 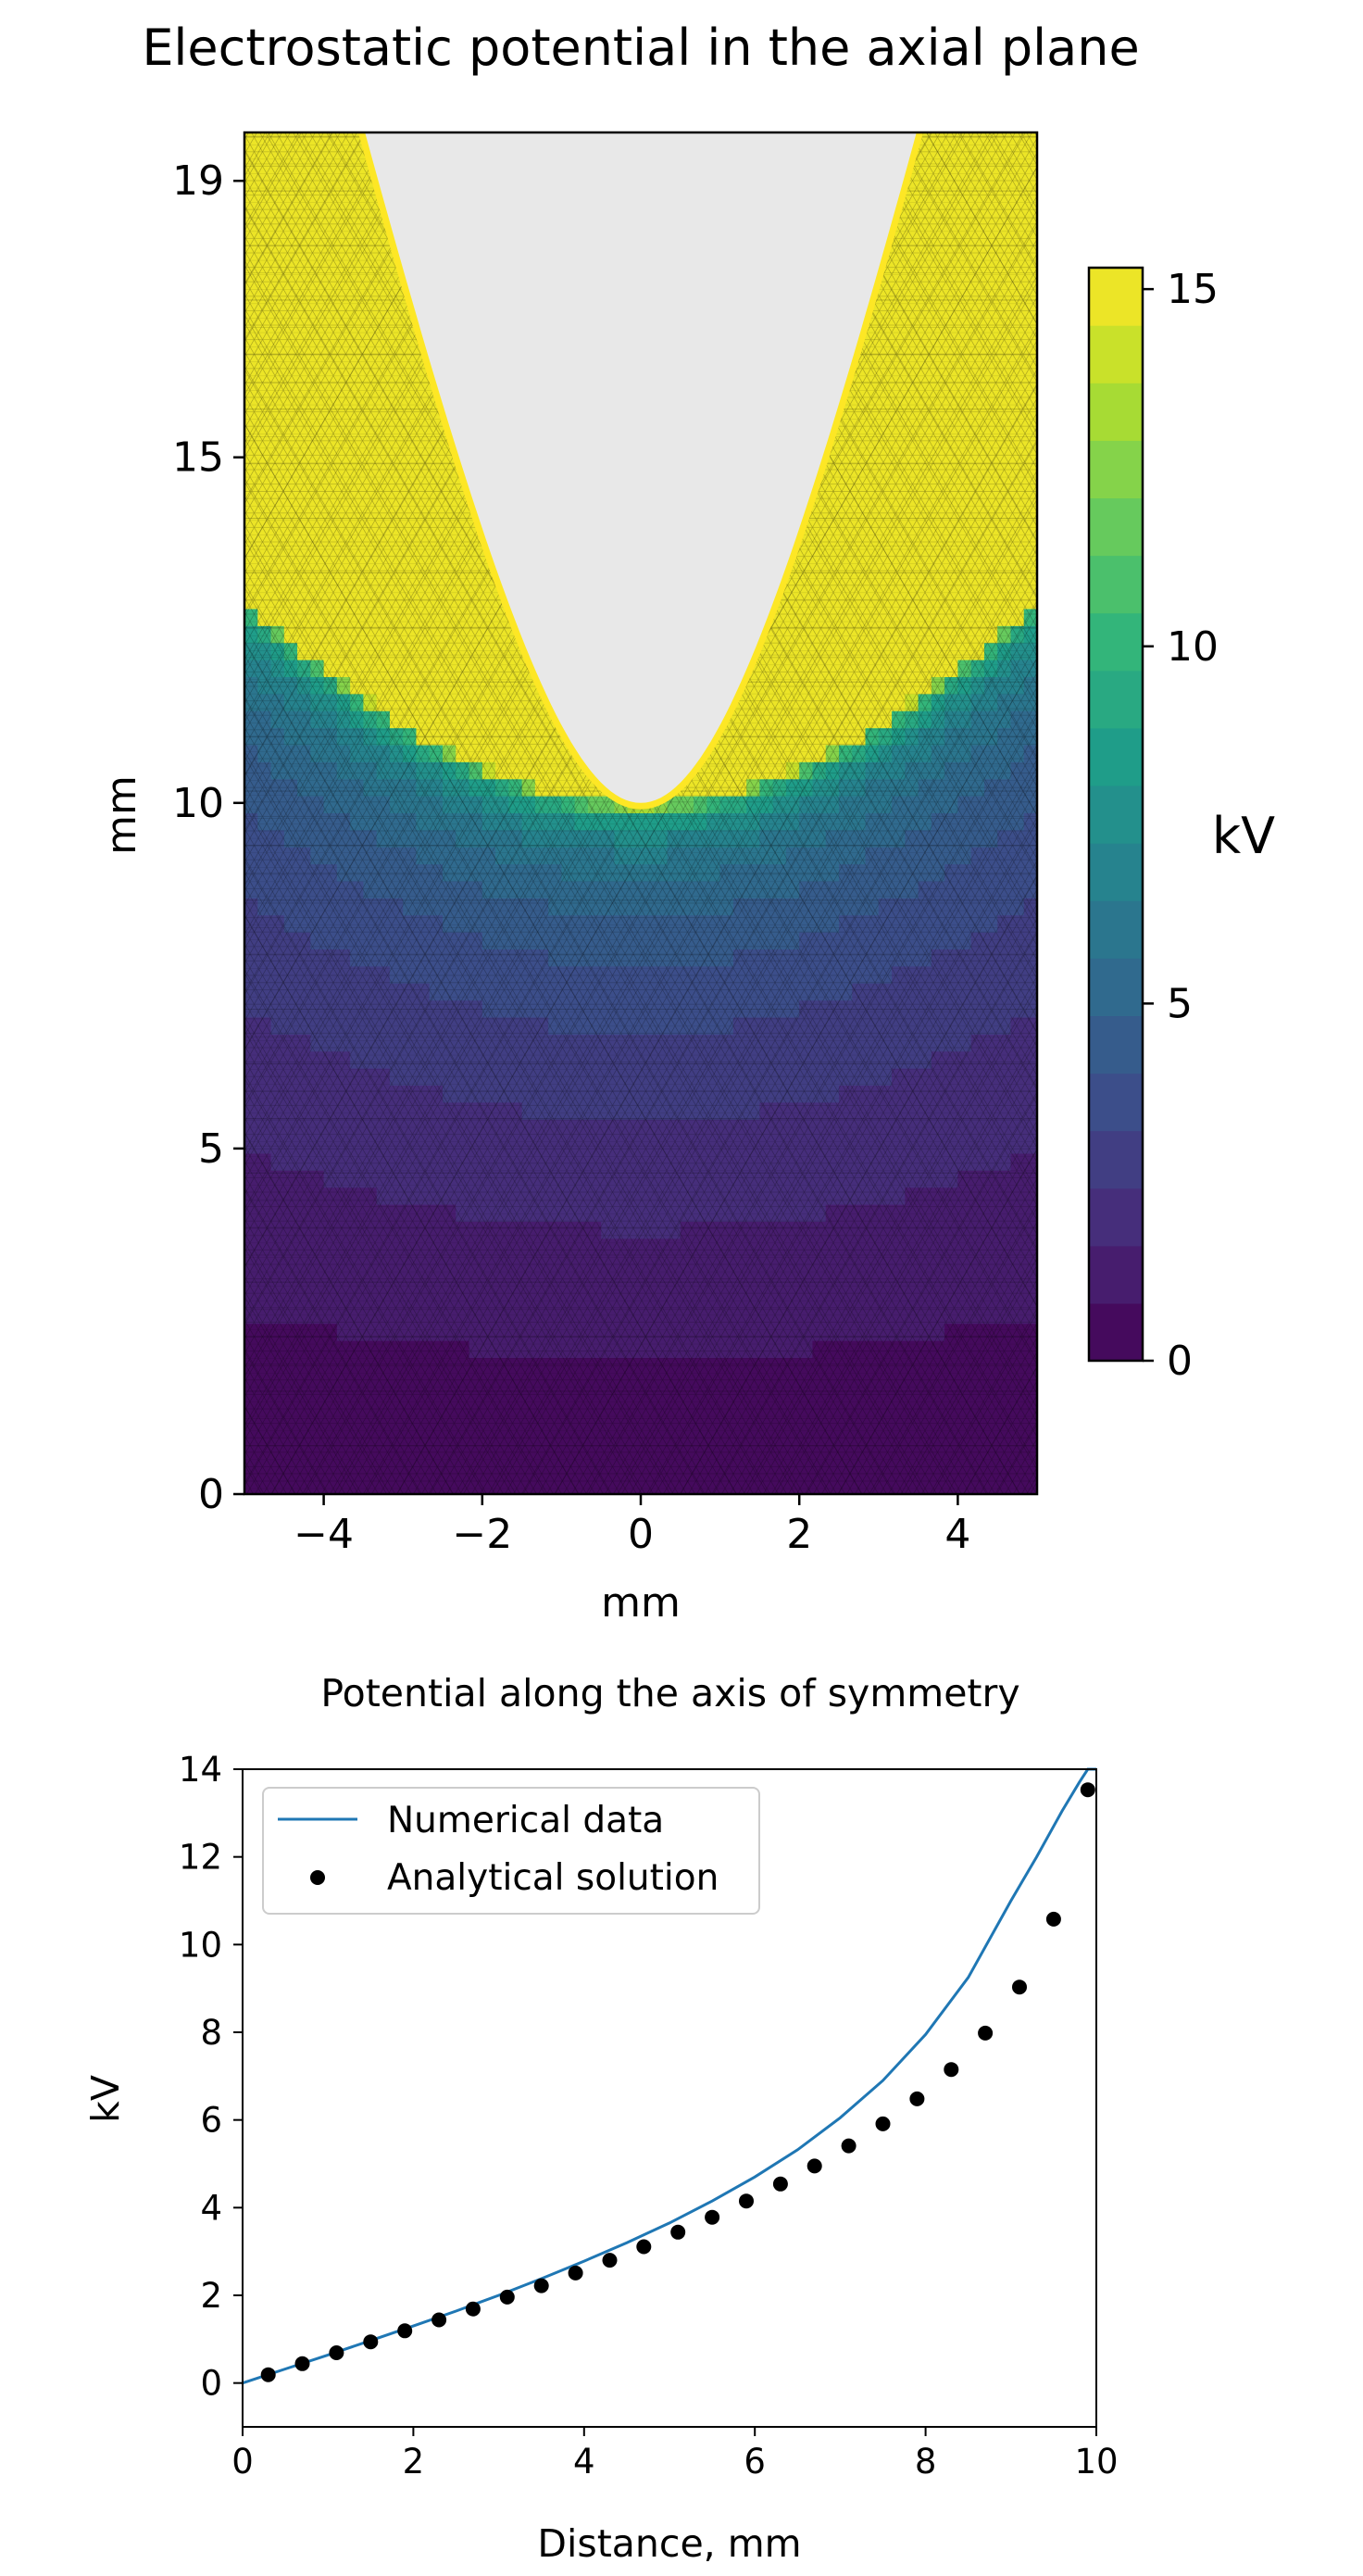 What do you see at coordinates (641, 467) in the screenshot?
I see `electrode` at bounding box center [641, 467].